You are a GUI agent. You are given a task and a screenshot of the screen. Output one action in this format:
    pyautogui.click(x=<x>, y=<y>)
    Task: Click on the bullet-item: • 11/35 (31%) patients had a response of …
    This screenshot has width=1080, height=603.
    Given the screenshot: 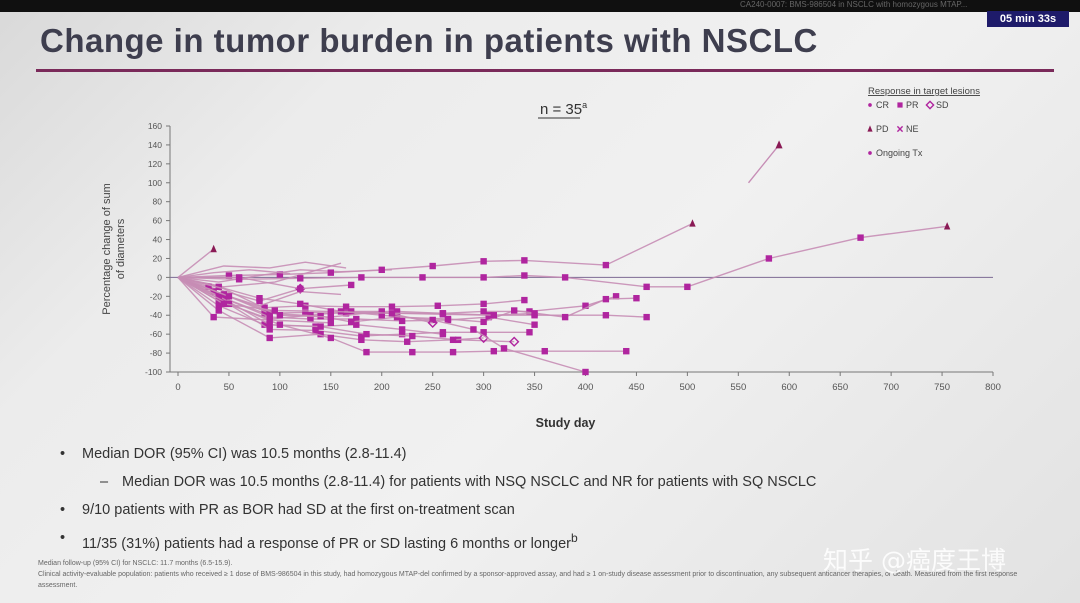 What is the action you would take?
    pyautogui.click(x=555, y=542)
    